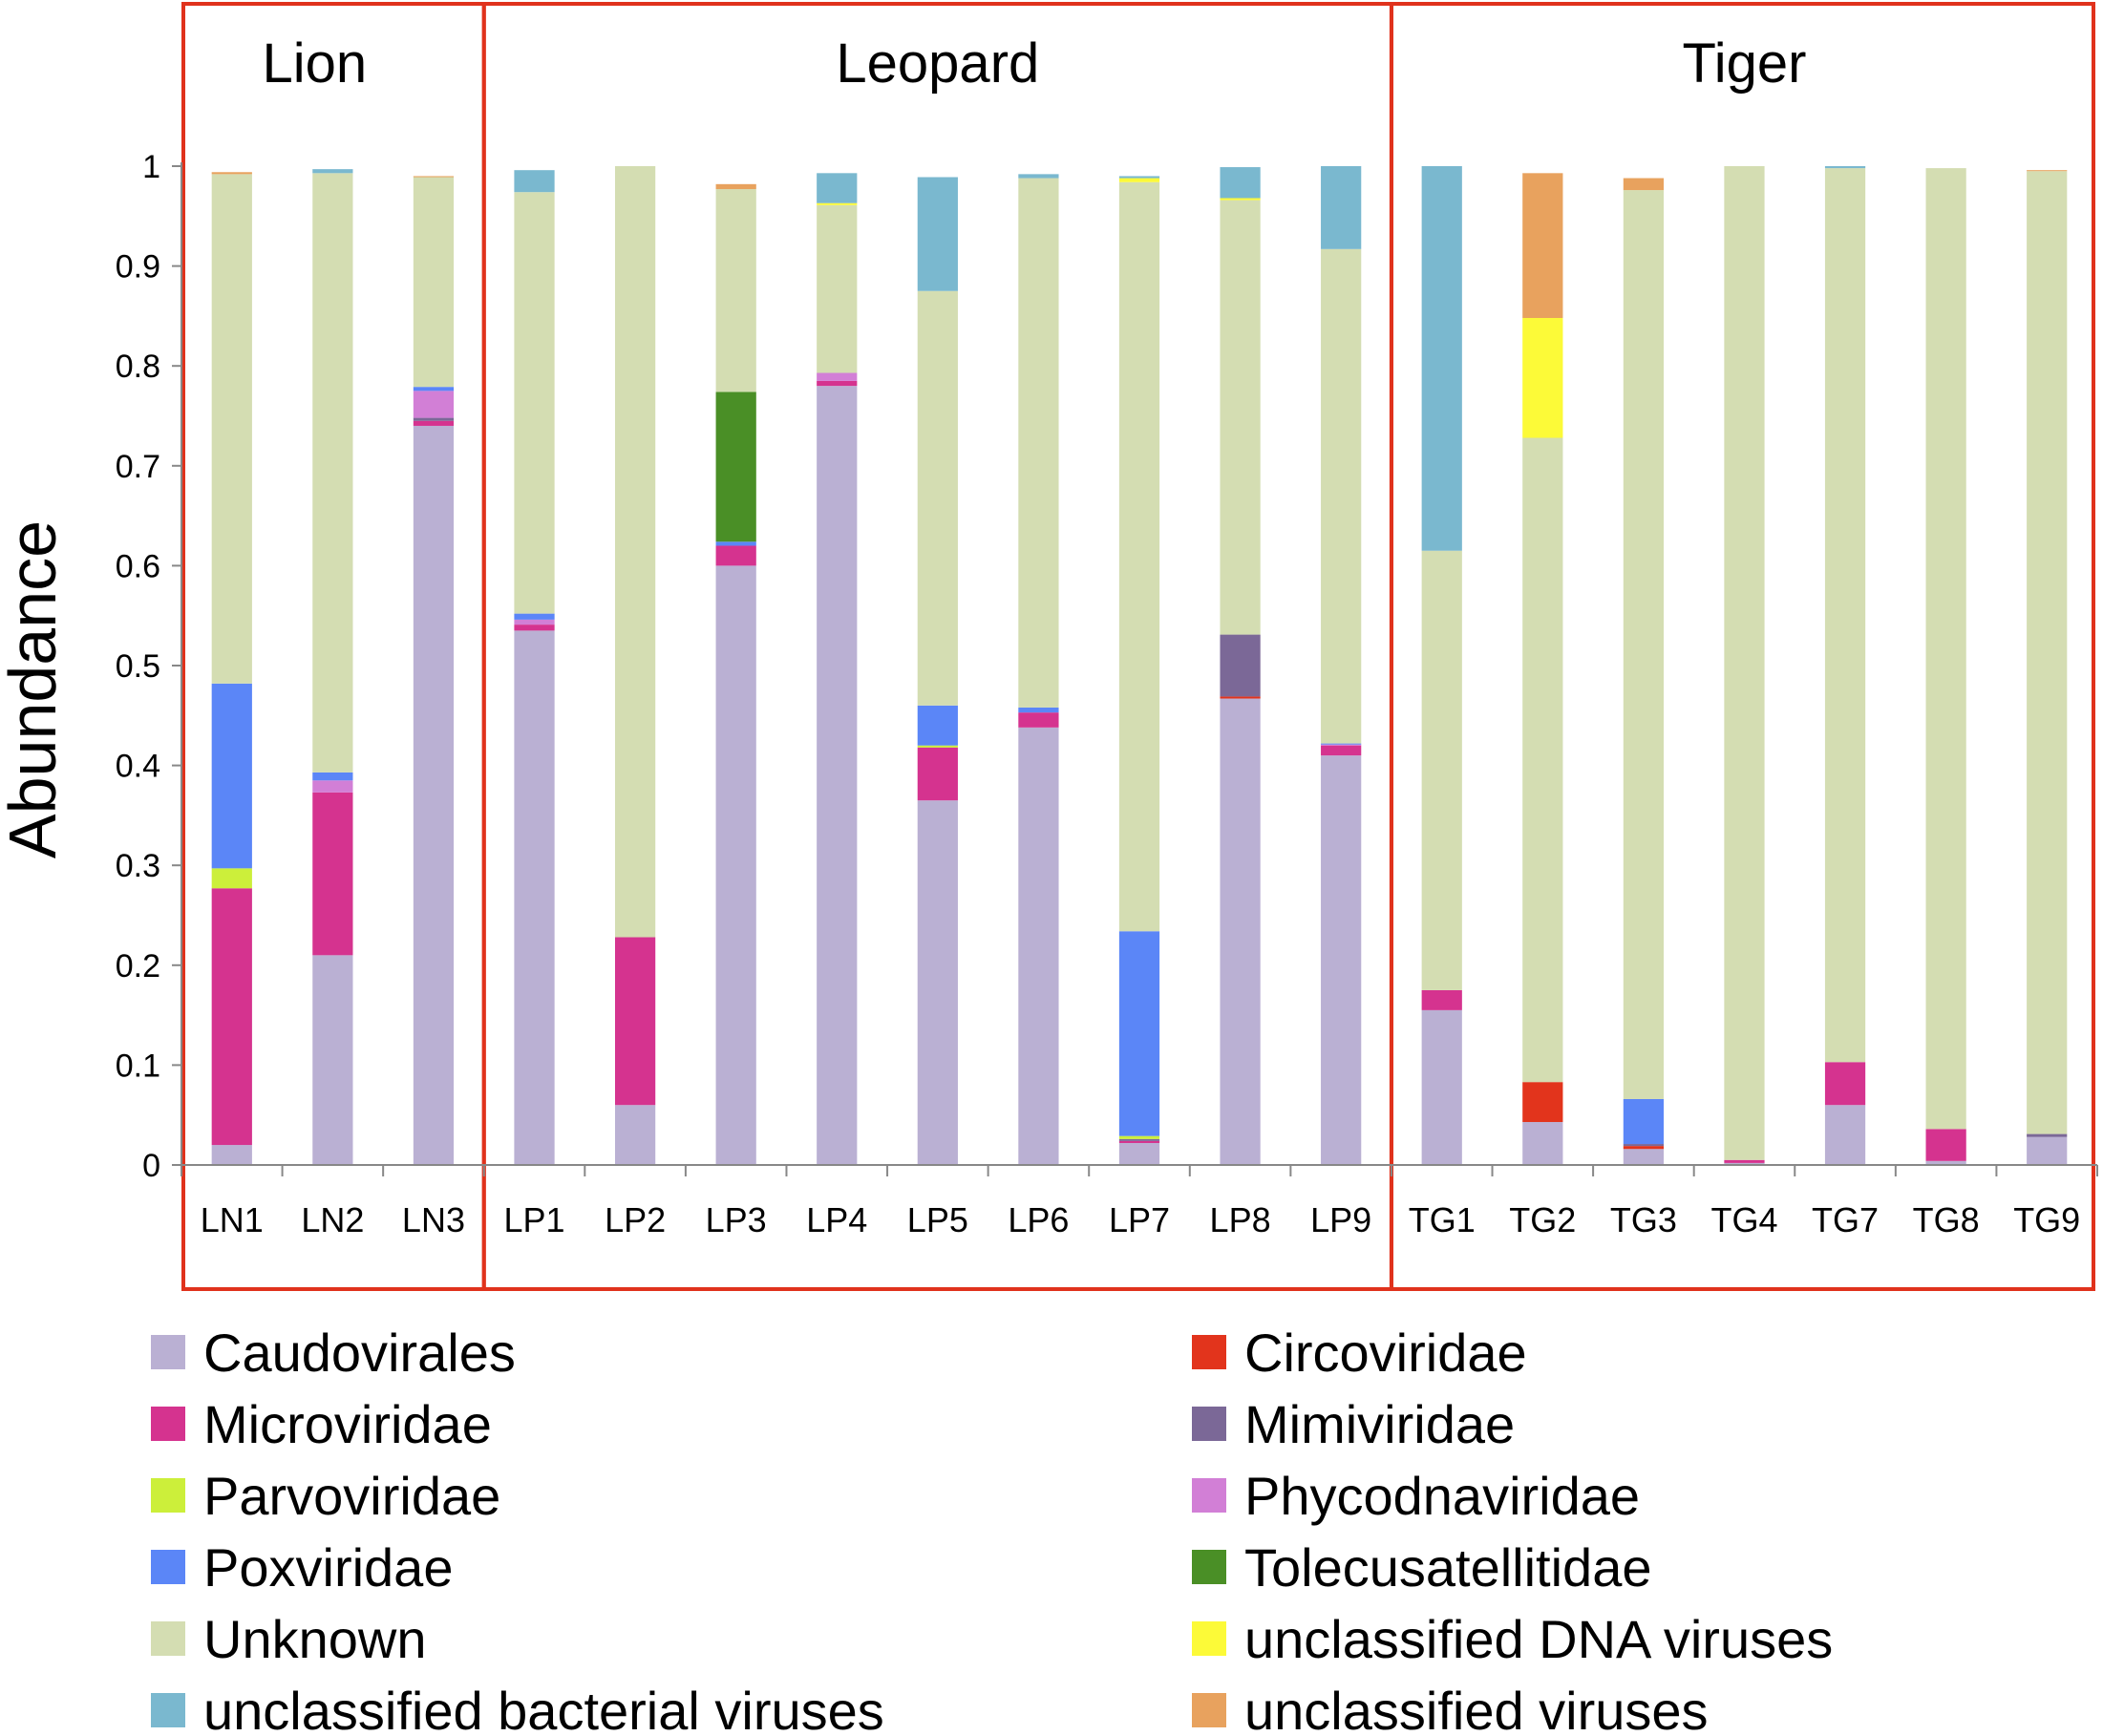 Image resolution: width=2103 pixels, height=1736 pixels. What do you see at coordinates (1038, 710) in the screenshot?
I see `bar-lp6-poxviridae` at bounding box center [1038, 710].